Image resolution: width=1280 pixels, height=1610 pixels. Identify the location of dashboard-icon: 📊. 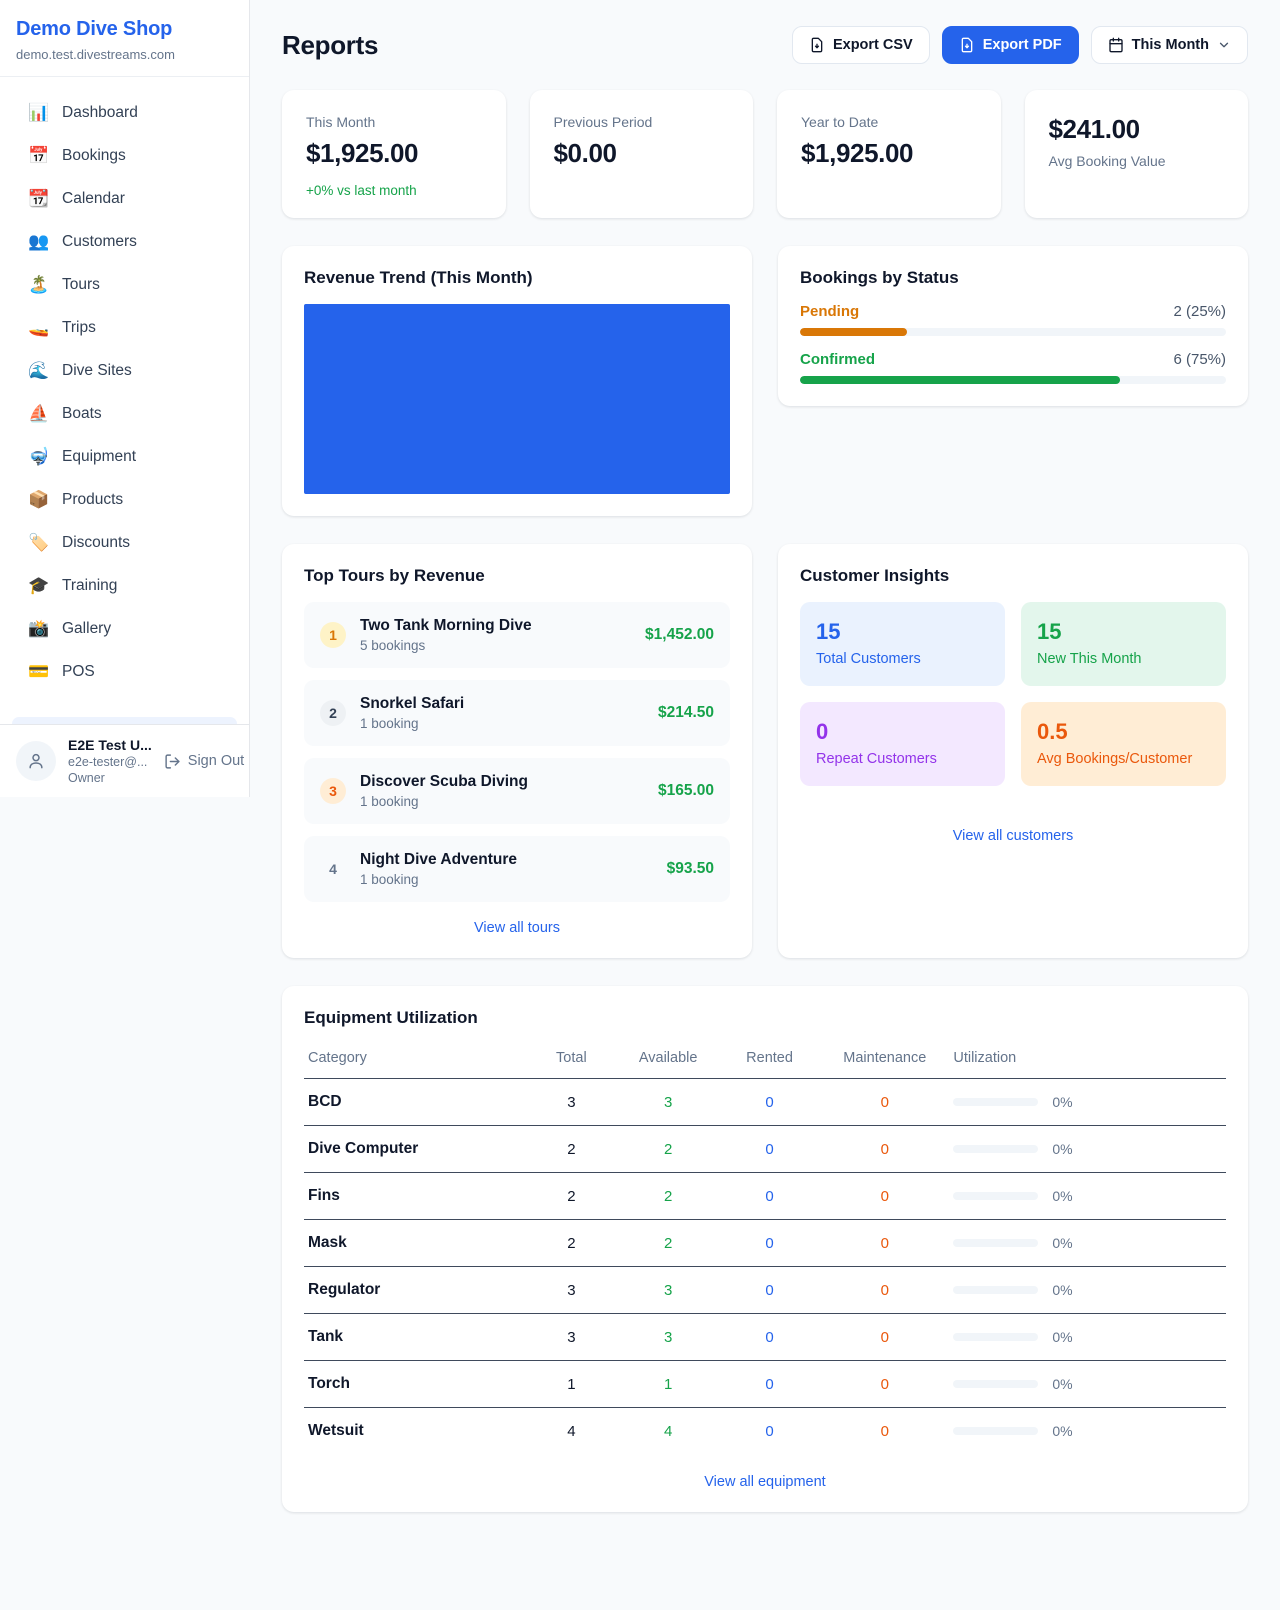
(39, 112).